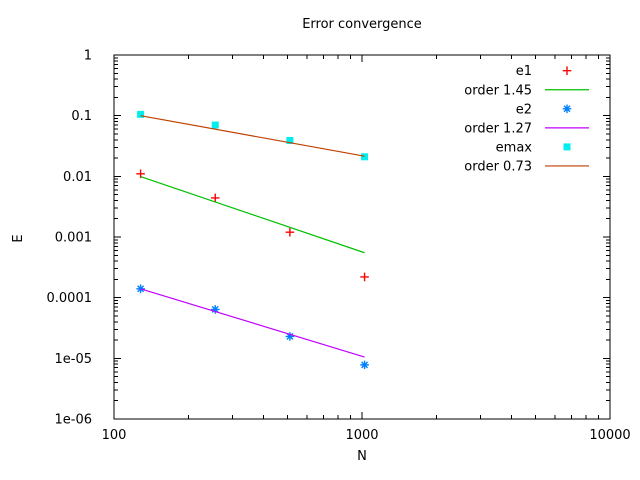  Describe the element at coordinates (609, 435) in the screenshot. I see `x-tick-label: 10000` at that location.